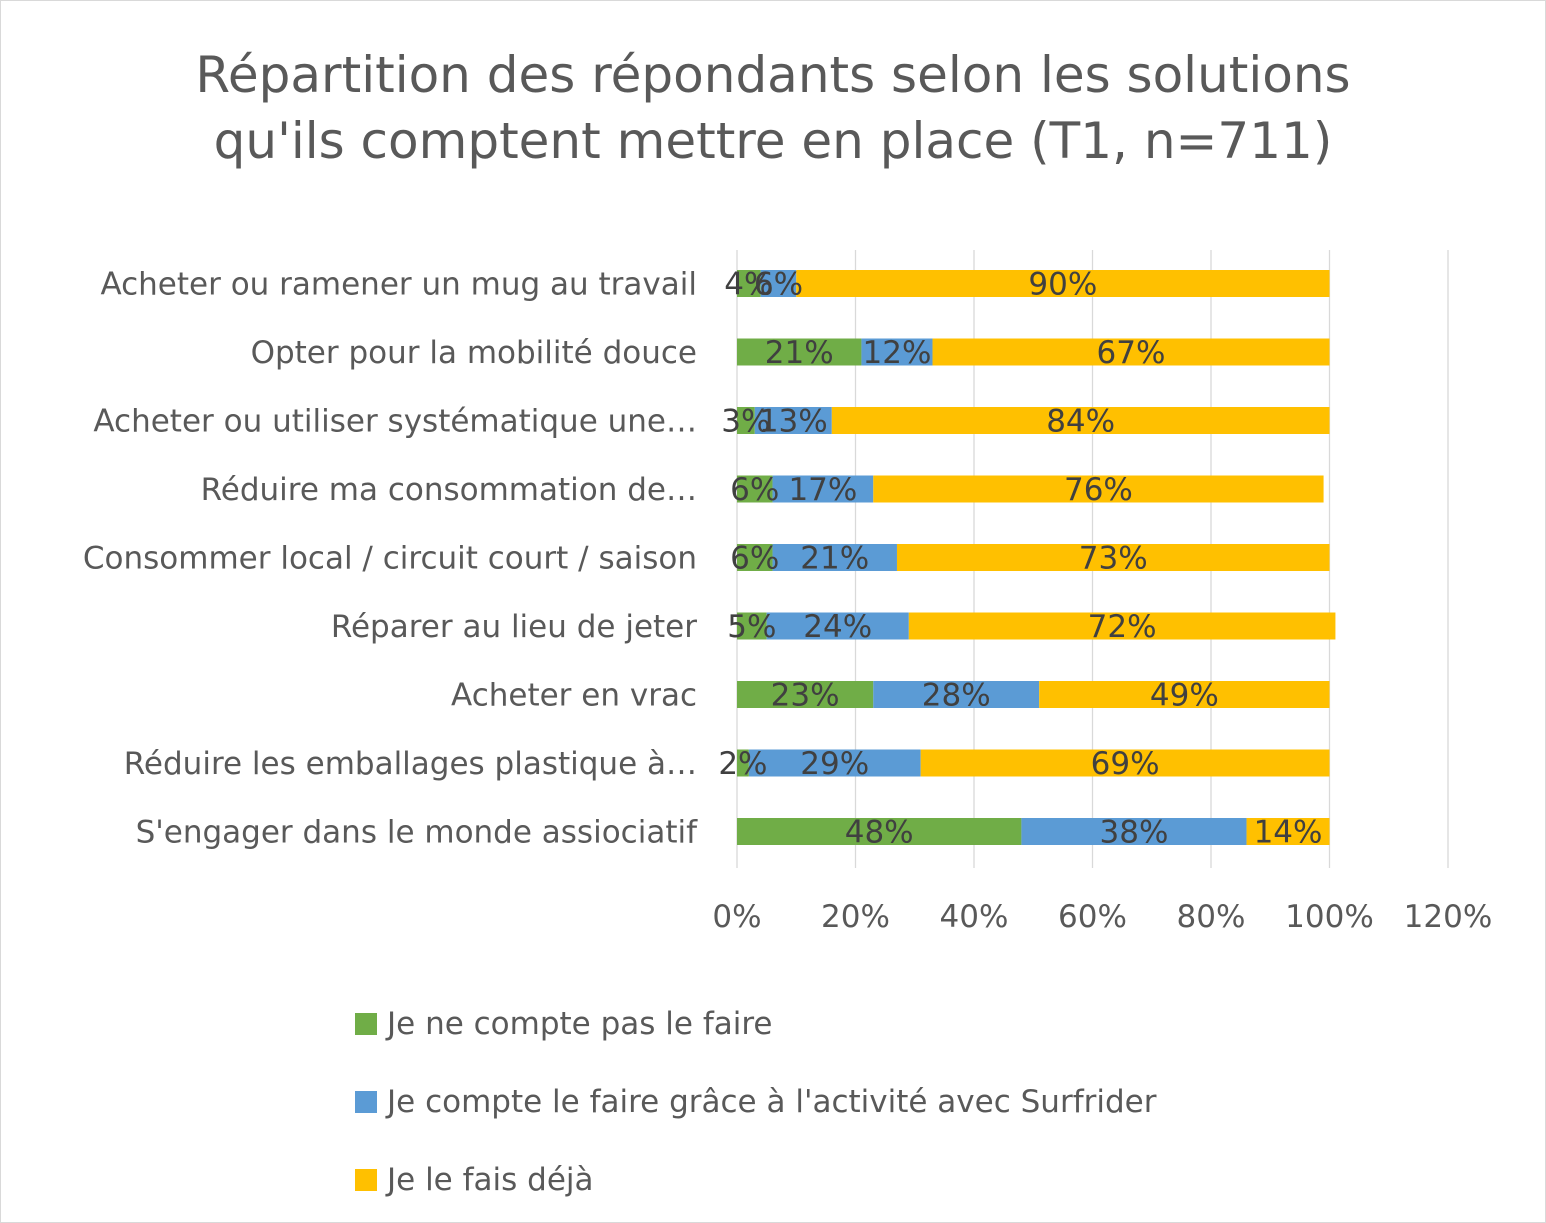  I want to click on data-label: 24%, so click(837, 627).